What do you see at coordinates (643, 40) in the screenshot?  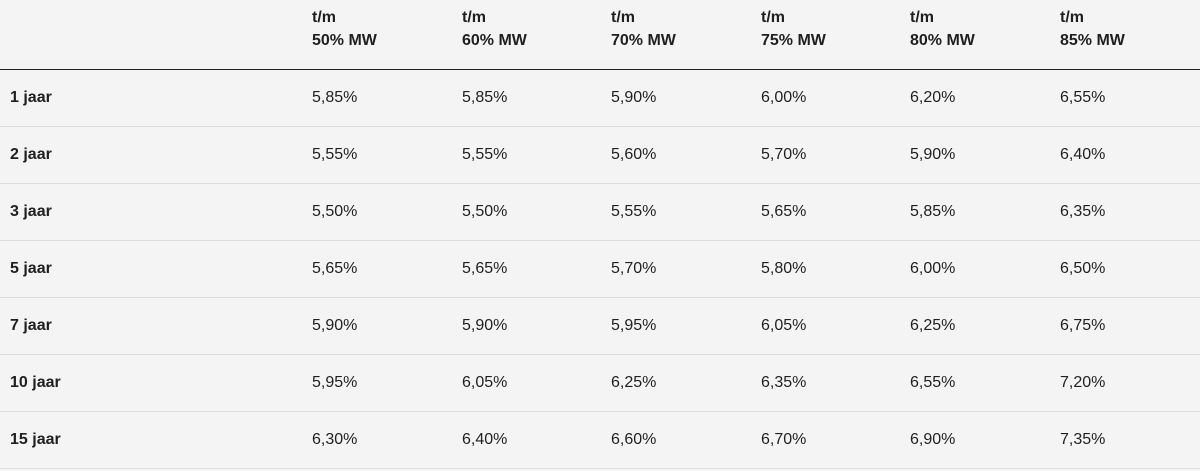 I see `column-header-line2: 70% MW` at bounding box center [643, 40].